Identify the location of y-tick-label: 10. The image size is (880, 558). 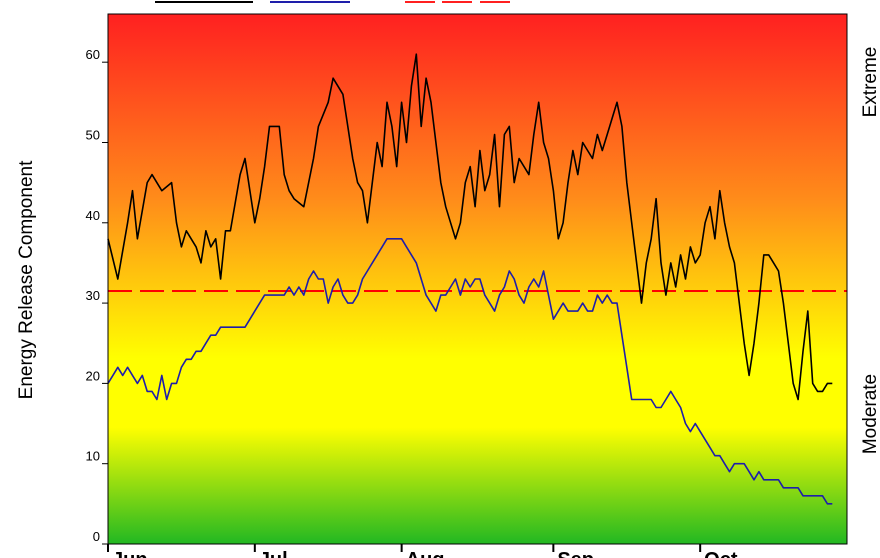
(93, 456).